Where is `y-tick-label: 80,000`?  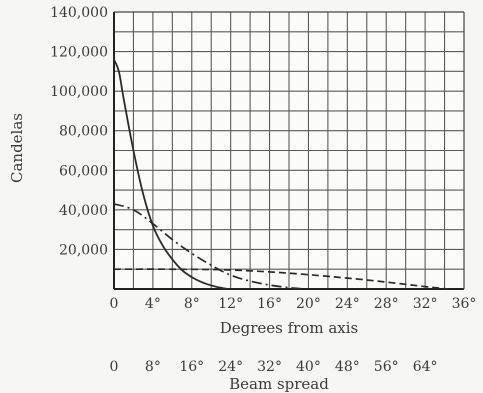 y-tick-label: 80,000 is located at coordinates (83, 132).